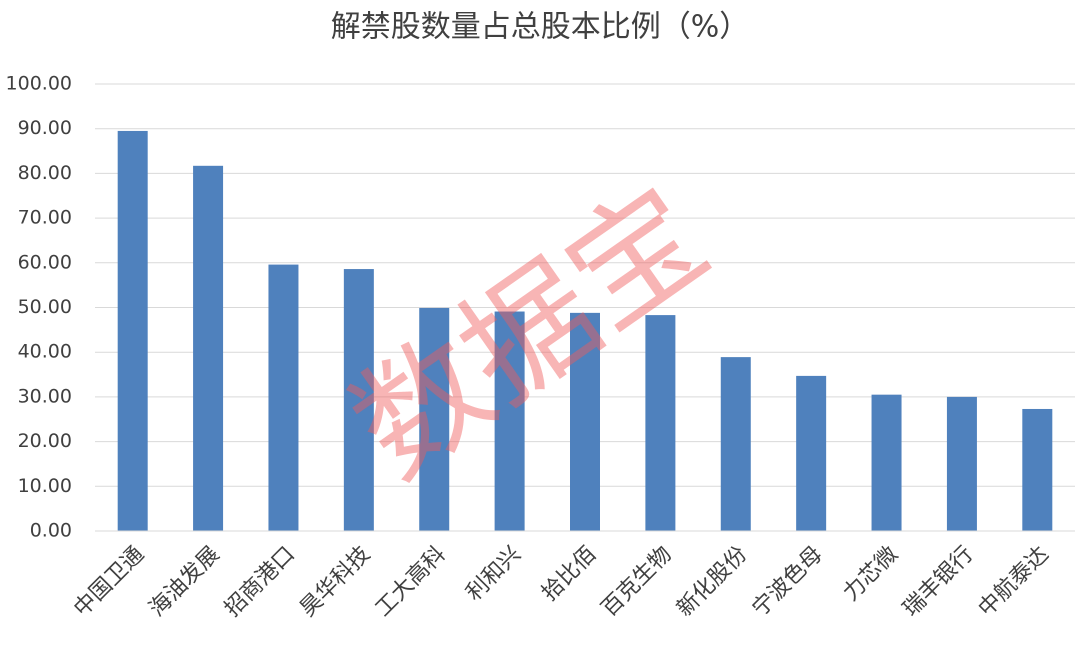  I want to click on y-tick-label: 90.00, so click(45, 128).